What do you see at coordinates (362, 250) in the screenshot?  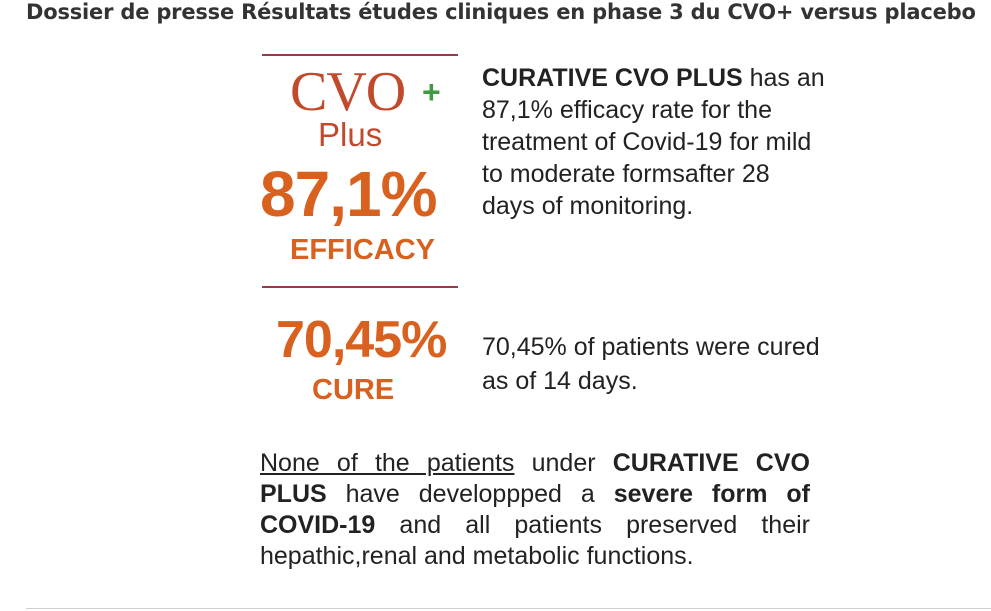 I see `efficacy-label: EFFICACY` at bounding box center [362, 250].